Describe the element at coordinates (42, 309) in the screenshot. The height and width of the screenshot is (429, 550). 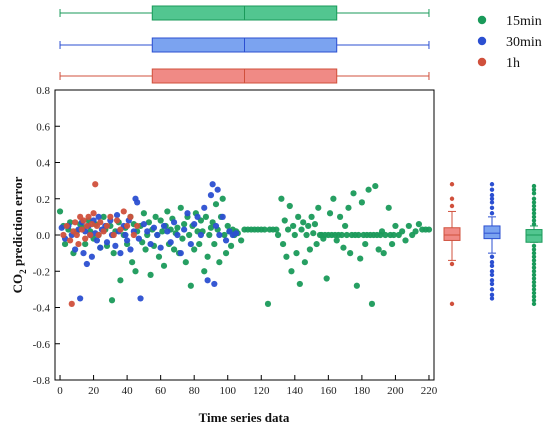
I see `y-tick-label: -0.4` at that location.